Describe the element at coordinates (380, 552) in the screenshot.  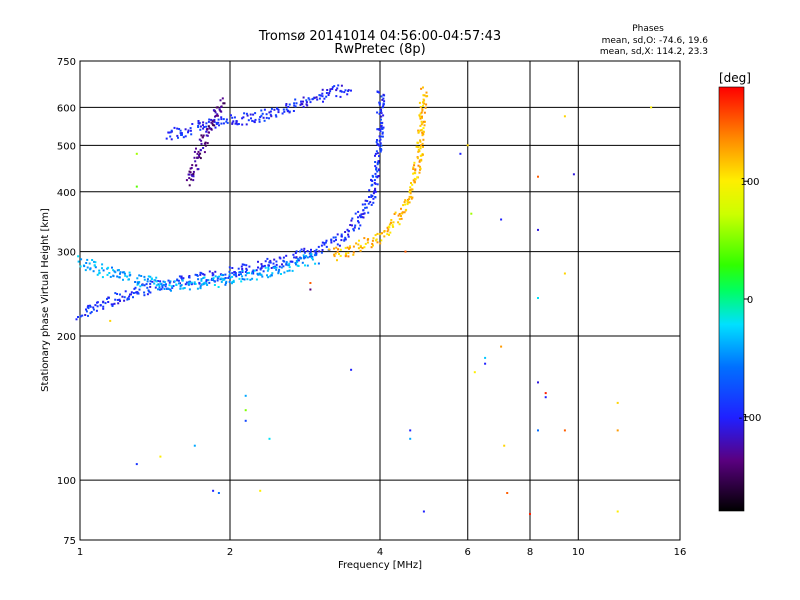
I see `x-tick-label: 4` at that location.